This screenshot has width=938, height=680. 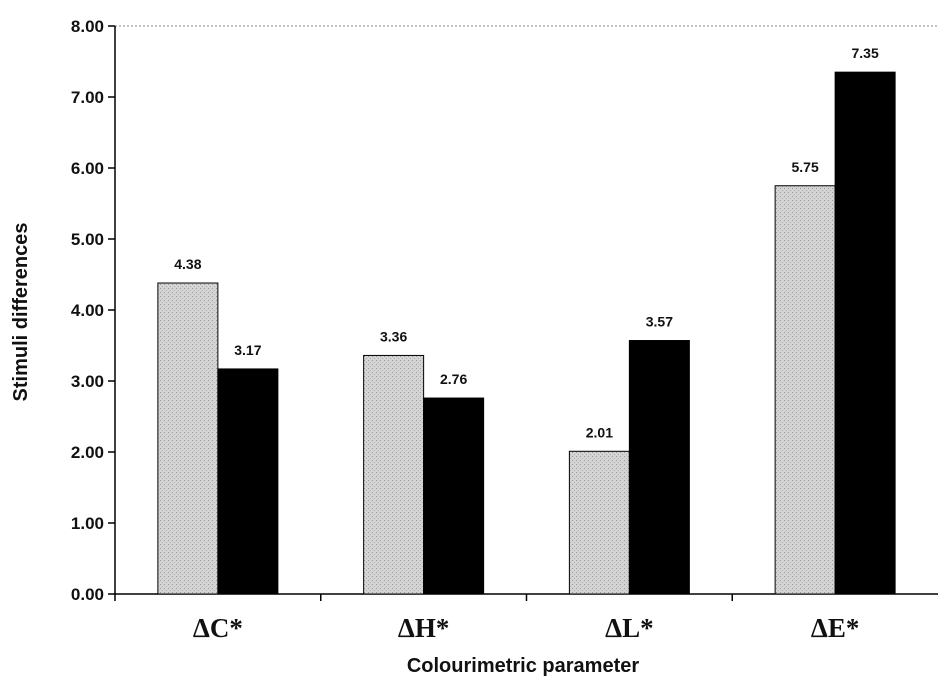 I want to click on data-label: 3.36, so click(x=393, y=336).